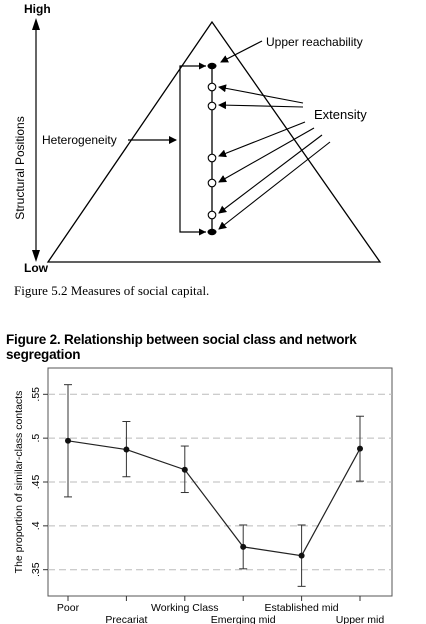 This screenshot has height=624, width=426. I want to click on upper-reachability-label: Upper reachability, so click(314, 42).